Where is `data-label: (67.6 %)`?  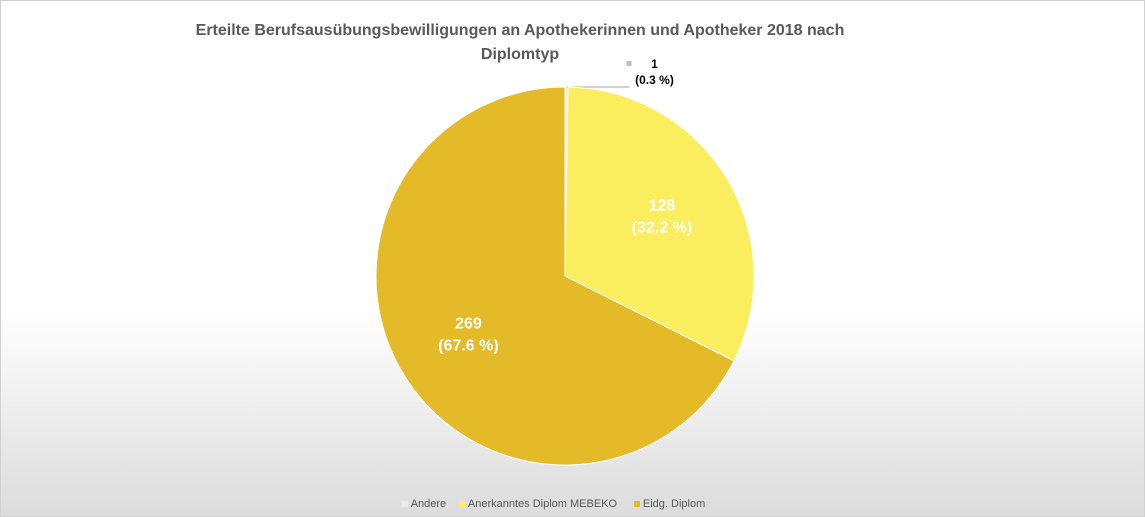
data-label: (67.6 %) is located at coordinates (468, 346).